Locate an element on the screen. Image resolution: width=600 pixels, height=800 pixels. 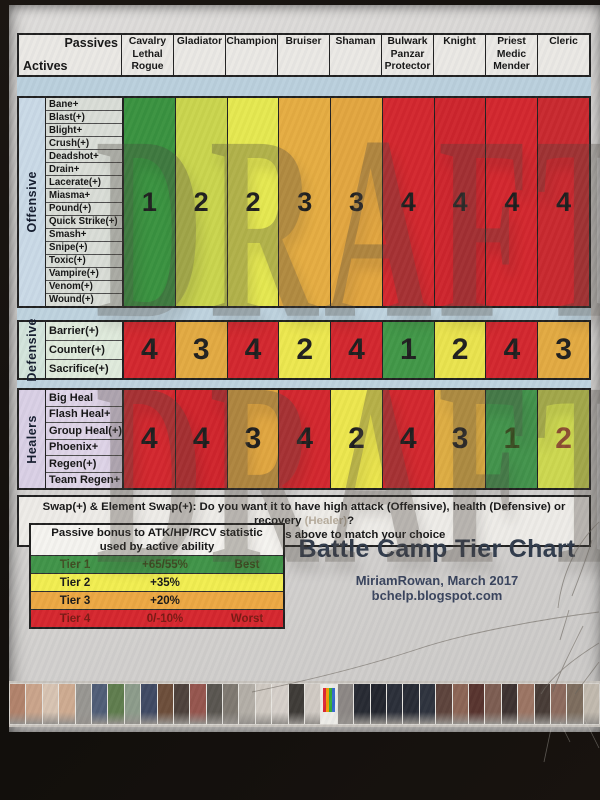
active-label: Lacerate(+) is located at coordinates (84, 183).